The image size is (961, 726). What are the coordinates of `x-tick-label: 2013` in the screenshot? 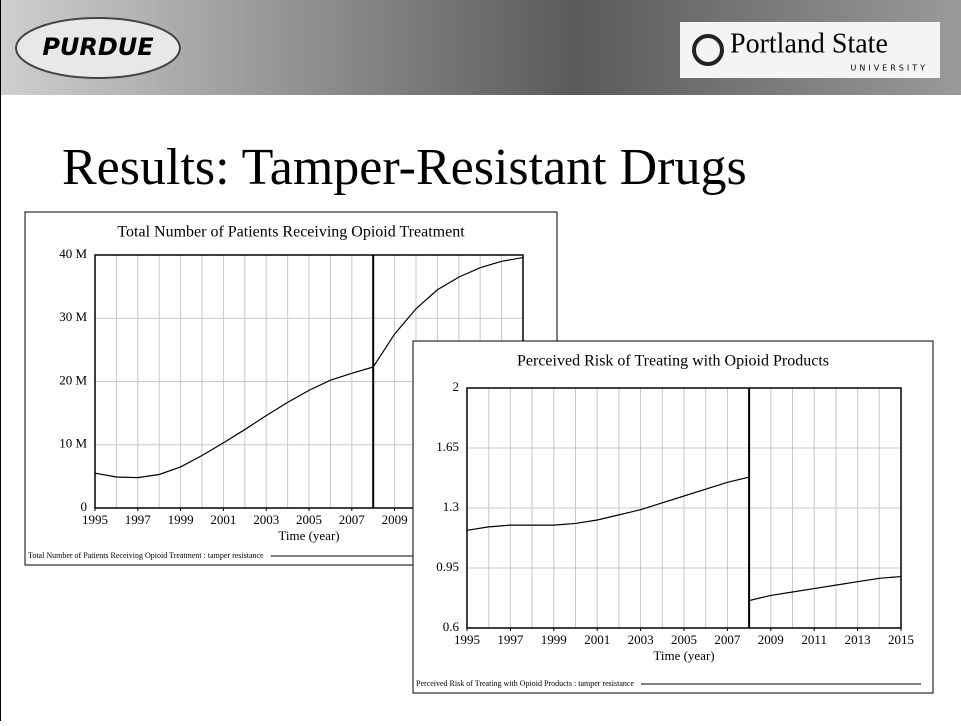 It's located at (858, 639).